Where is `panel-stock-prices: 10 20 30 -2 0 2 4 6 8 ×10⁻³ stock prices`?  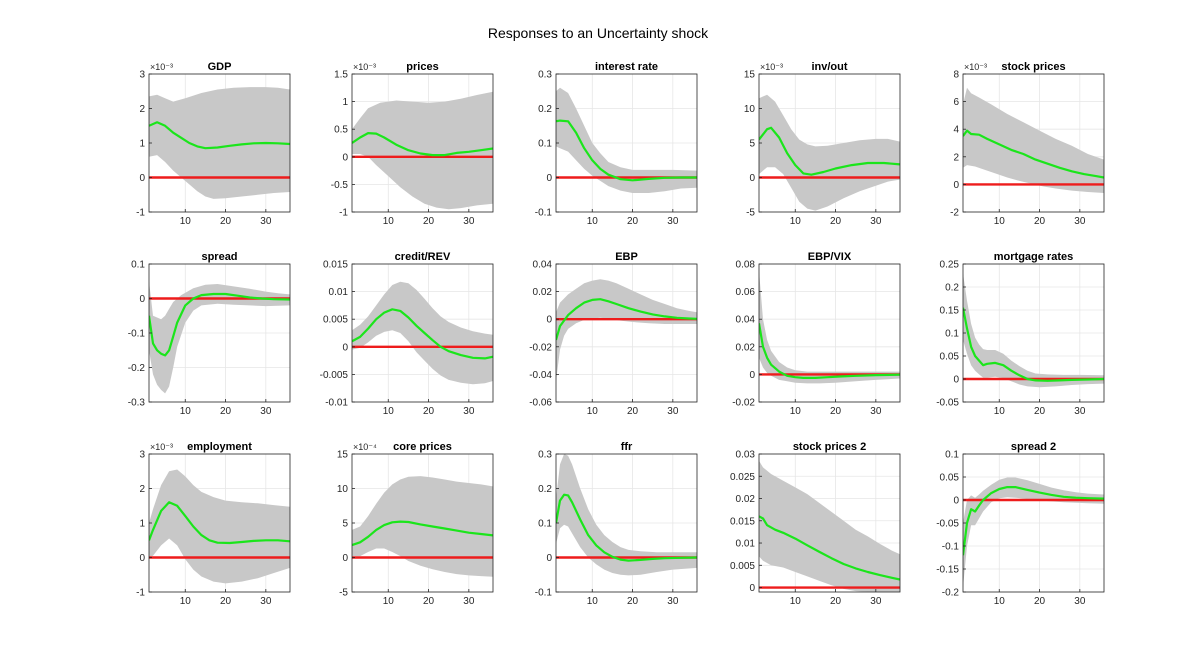
panel-stock-prices: 10 20 30 -2 0 2 4 6 8 ×10⁻³ stock prices is located at coordinates (1027, 144).